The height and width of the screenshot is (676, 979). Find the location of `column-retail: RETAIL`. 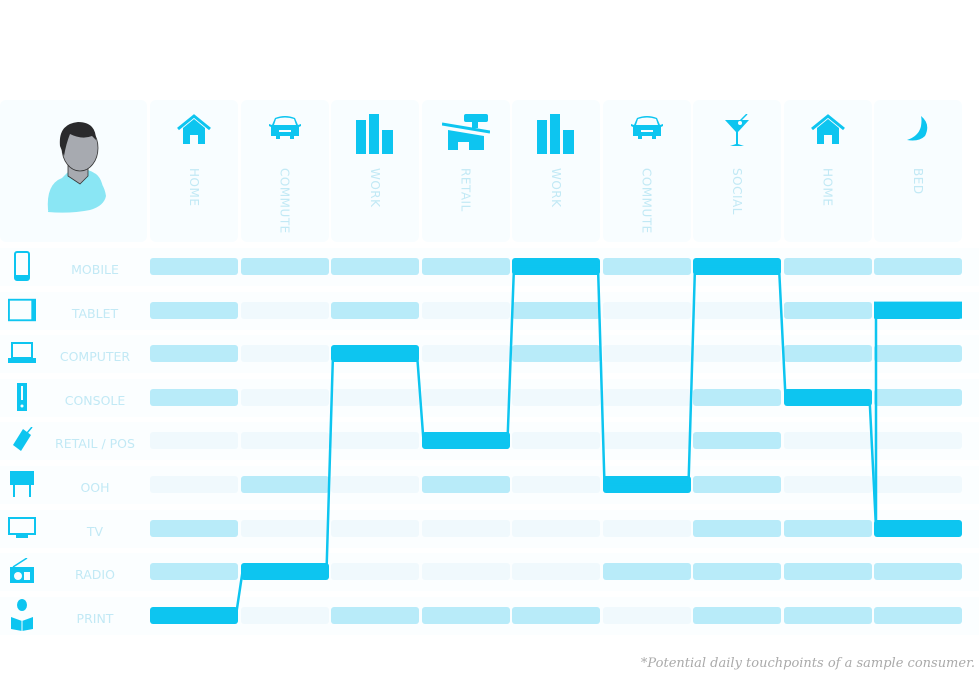

column-retail: RETAIL is located at coordinates (465, 171).